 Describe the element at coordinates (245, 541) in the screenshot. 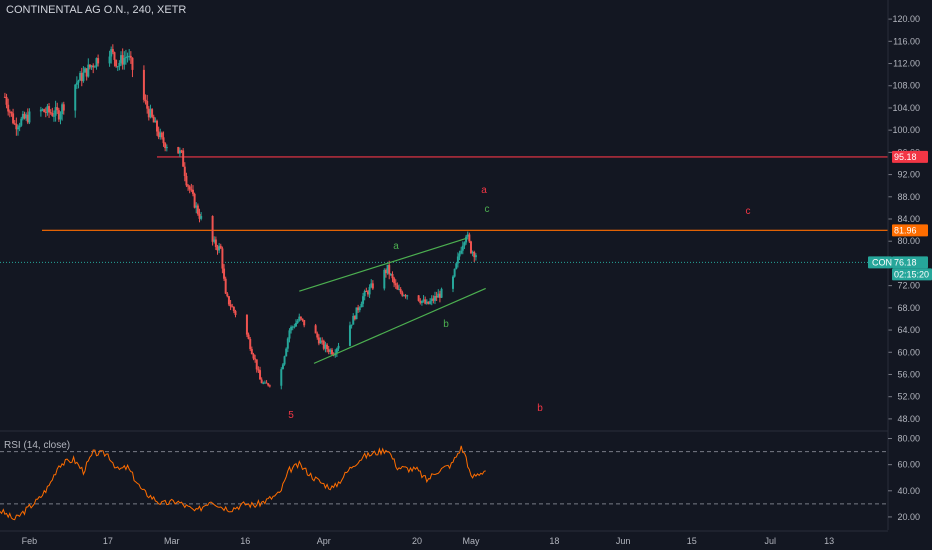

I see `time-axis-label: 16` at that location.